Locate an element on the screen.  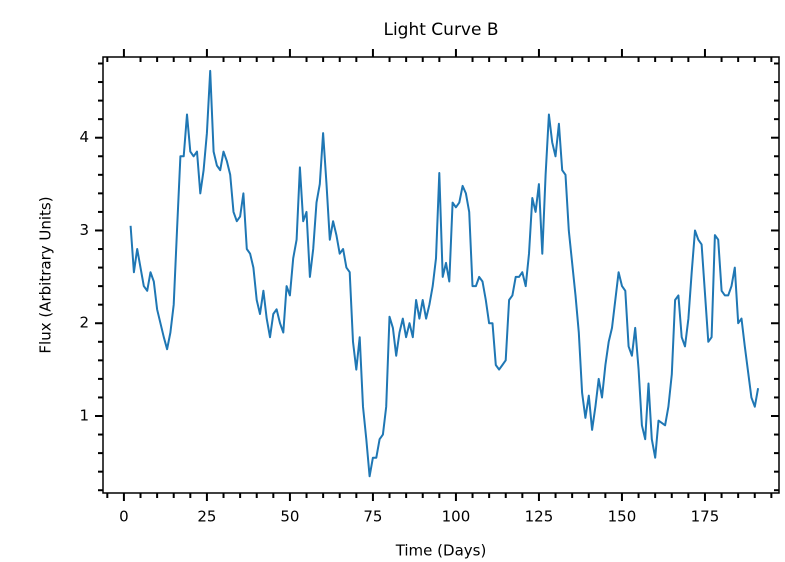
y-tick-label: 1 is located at coordinates (84, 416).